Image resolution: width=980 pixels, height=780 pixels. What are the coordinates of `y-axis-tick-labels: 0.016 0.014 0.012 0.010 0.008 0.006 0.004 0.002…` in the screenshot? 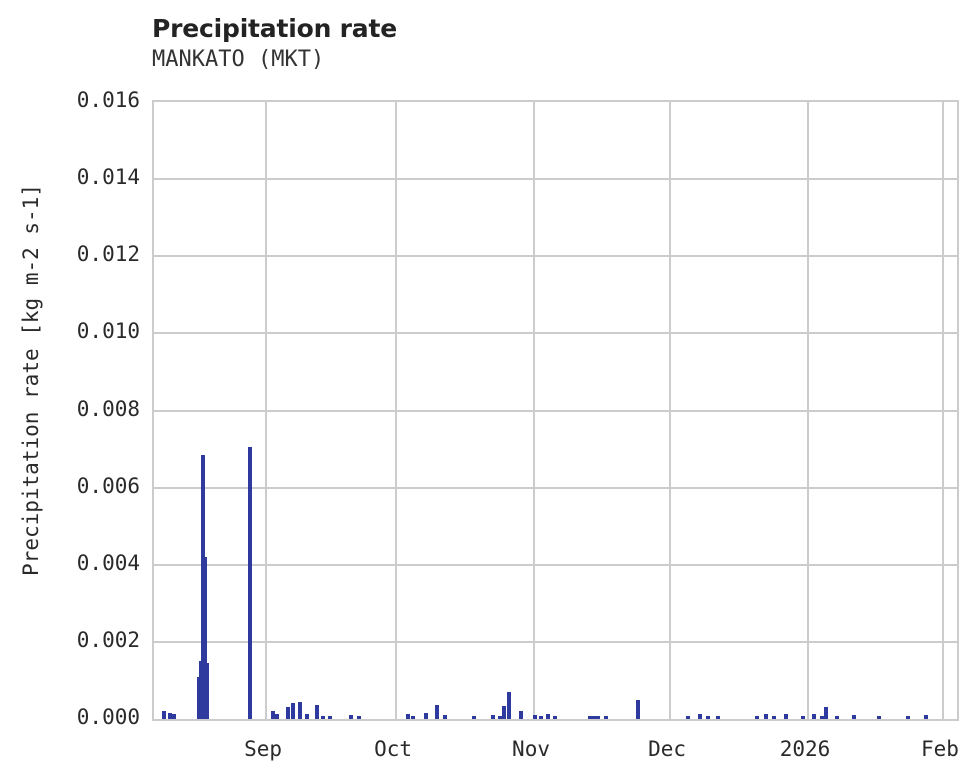 It's located at (70, 390).